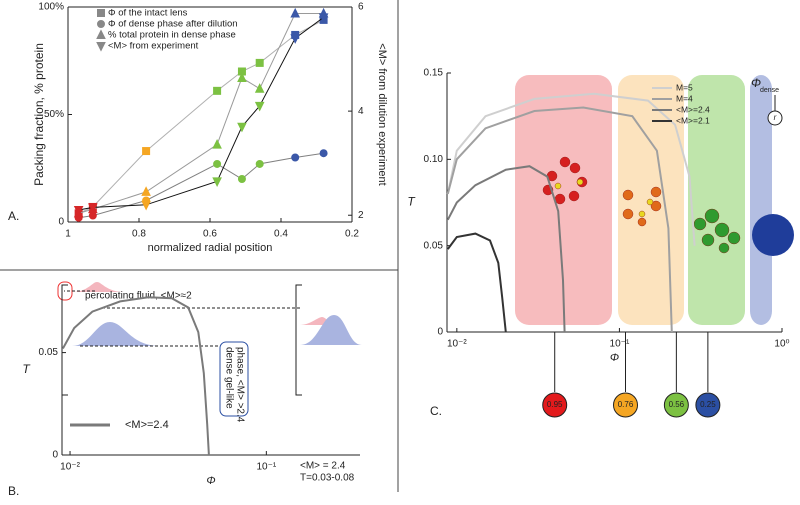  I want to click on legend-label: M=5, so click(684, 87).